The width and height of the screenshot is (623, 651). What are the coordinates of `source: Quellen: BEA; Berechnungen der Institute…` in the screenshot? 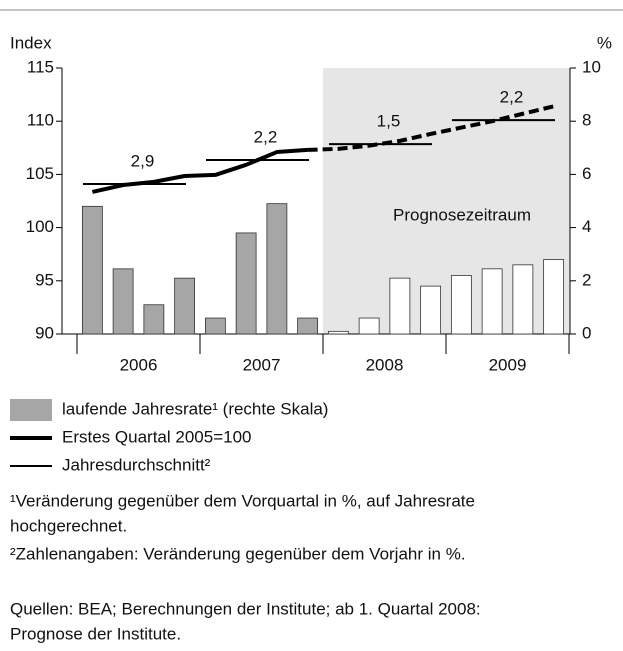 It's located at (245, 608).